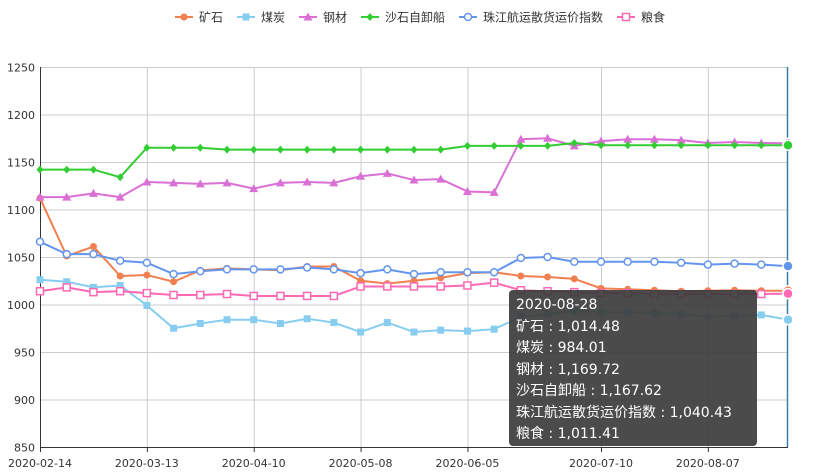  I want to click on legend-item-1: 矿石, so click(199, 18).